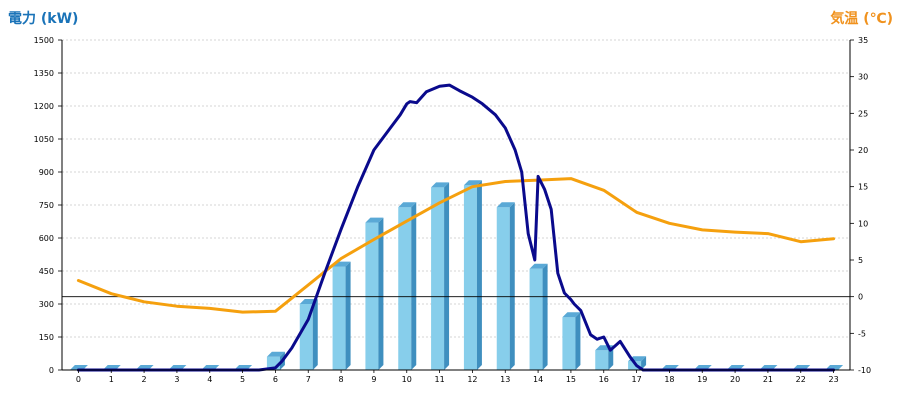  Describe the element at coordinates (863, 187) in the screenshot. I see `right-tick-label: 15` at that location.